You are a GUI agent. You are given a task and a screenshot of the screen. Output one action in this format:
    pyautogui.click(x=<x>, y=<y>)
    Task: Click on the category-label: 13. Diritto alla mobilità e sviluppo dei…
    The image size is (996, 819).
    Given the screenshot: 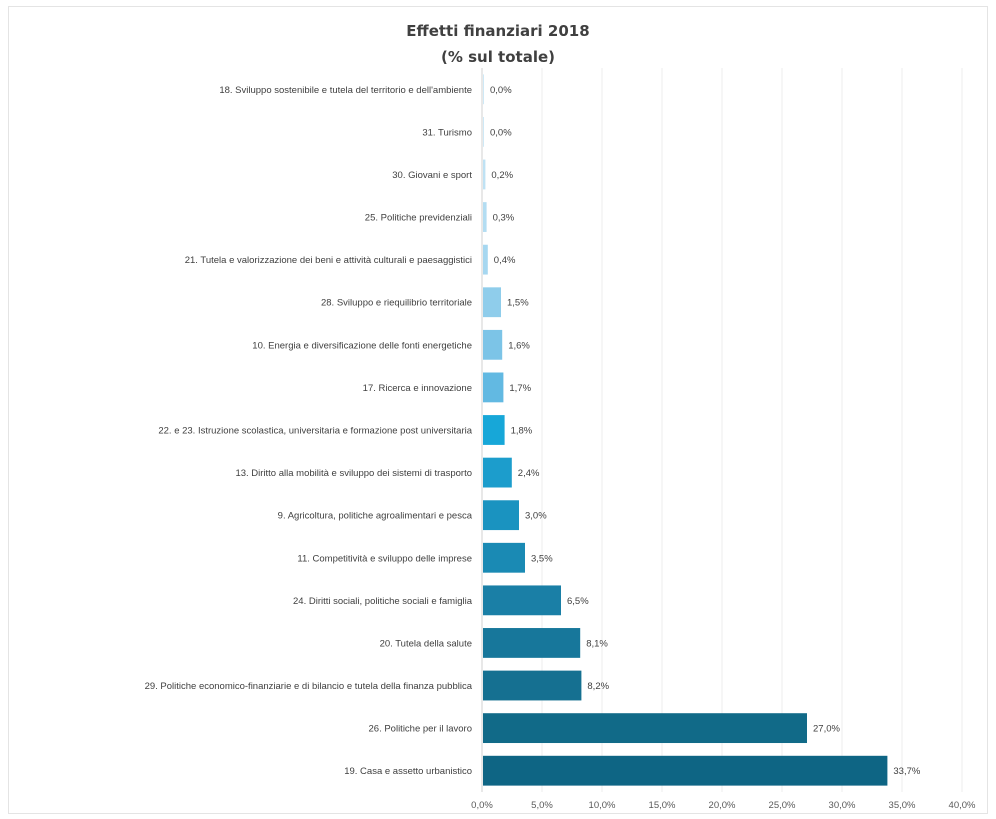 What is the action you would take?
    pyautogui.click(x=353, y=473)
    